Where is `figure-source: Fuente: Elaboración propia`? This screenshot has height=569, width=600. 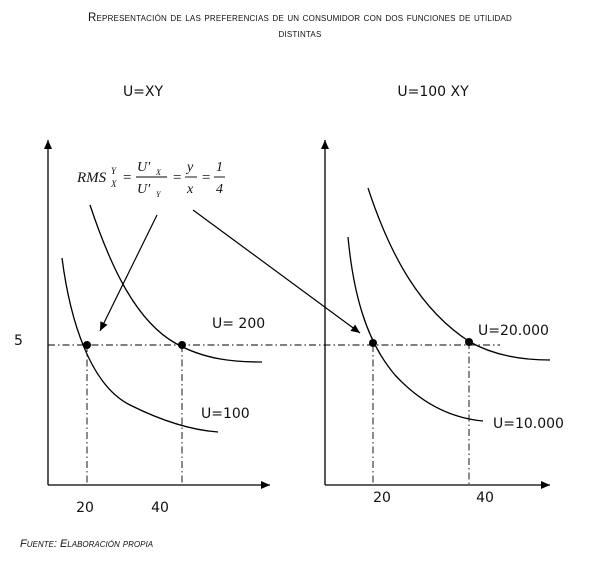 figure-source: Fuente: Elaboración propia is located at coordinates (87, 544).